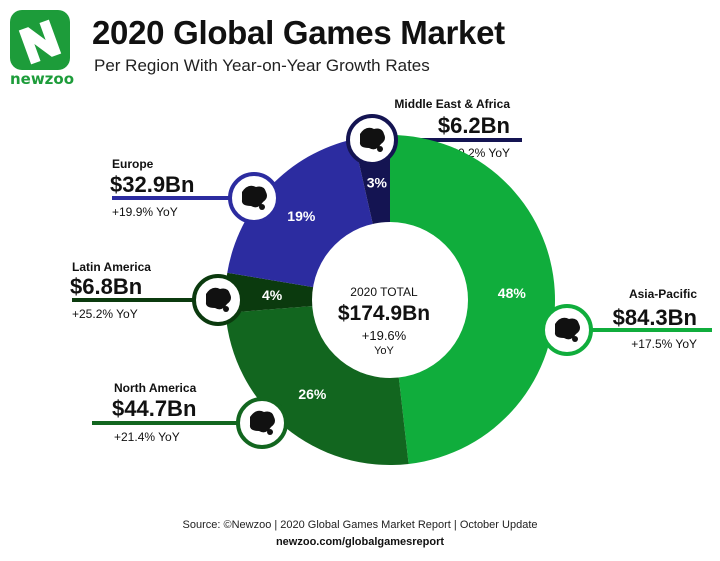  What do you see at coordinates (567, 330) in the screenshot?
I see `region-map-asia-pacific-icon` at bounding box center [567, 330].